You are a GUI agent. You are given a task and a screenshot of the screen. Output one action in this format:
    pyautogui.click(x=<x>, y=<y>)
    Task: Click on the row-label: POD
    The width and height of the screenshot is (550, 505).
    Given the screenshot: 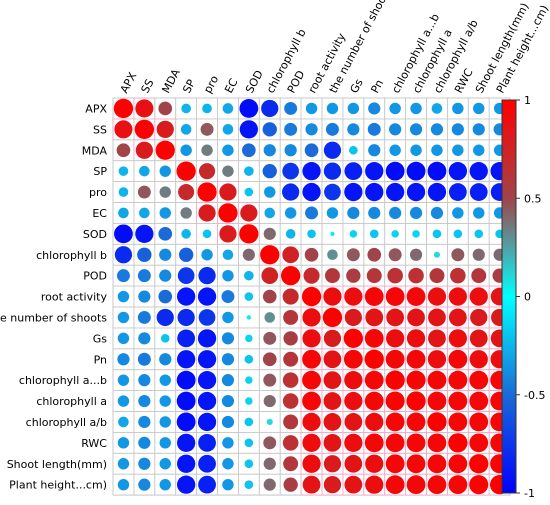 What is the action you would take?
    pyautogui.click(x=95, y=276)
    